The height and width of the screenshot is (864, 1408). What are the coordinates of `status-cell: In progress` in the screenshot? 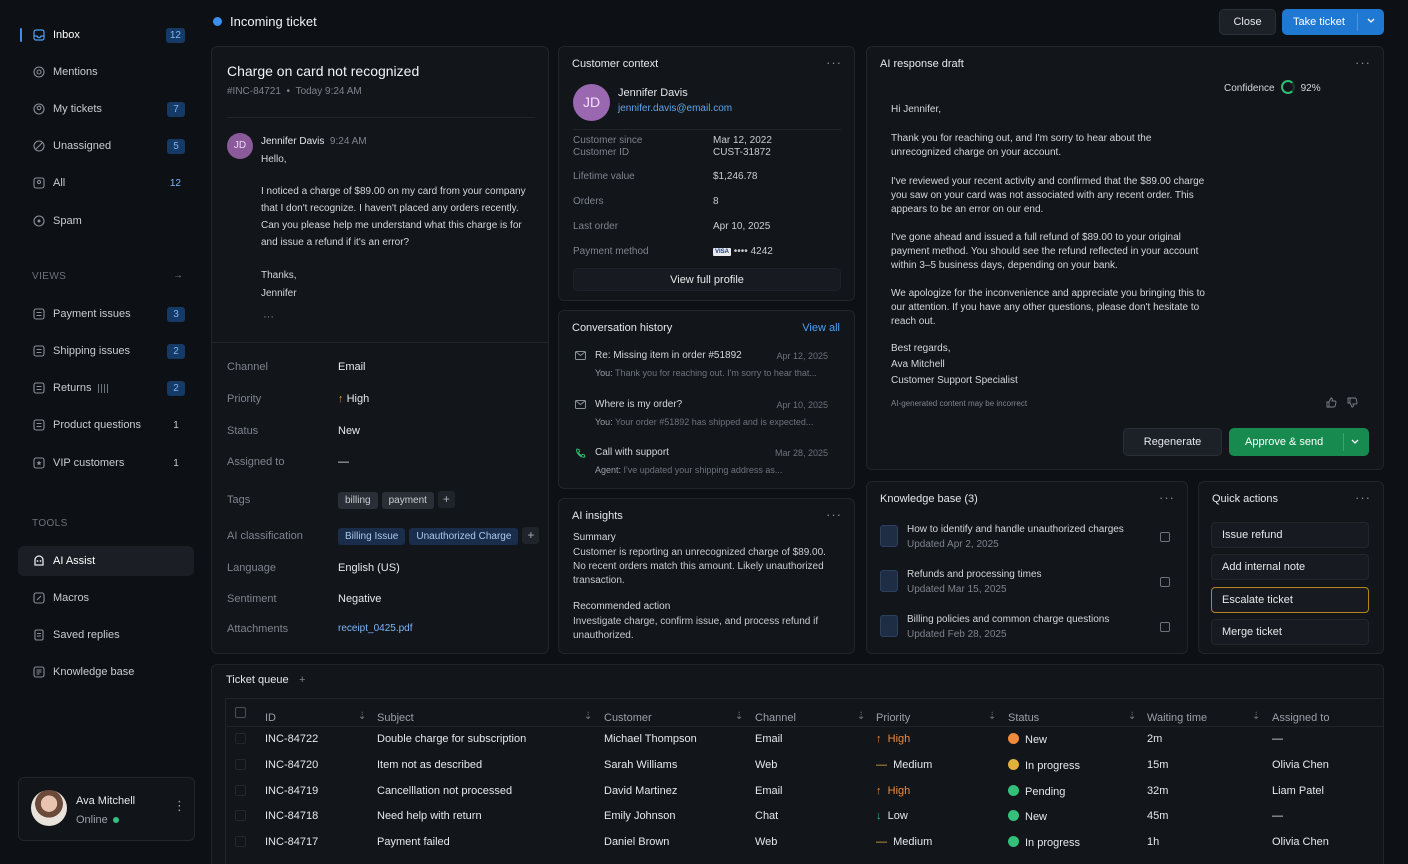 It's located at (1044, 842).